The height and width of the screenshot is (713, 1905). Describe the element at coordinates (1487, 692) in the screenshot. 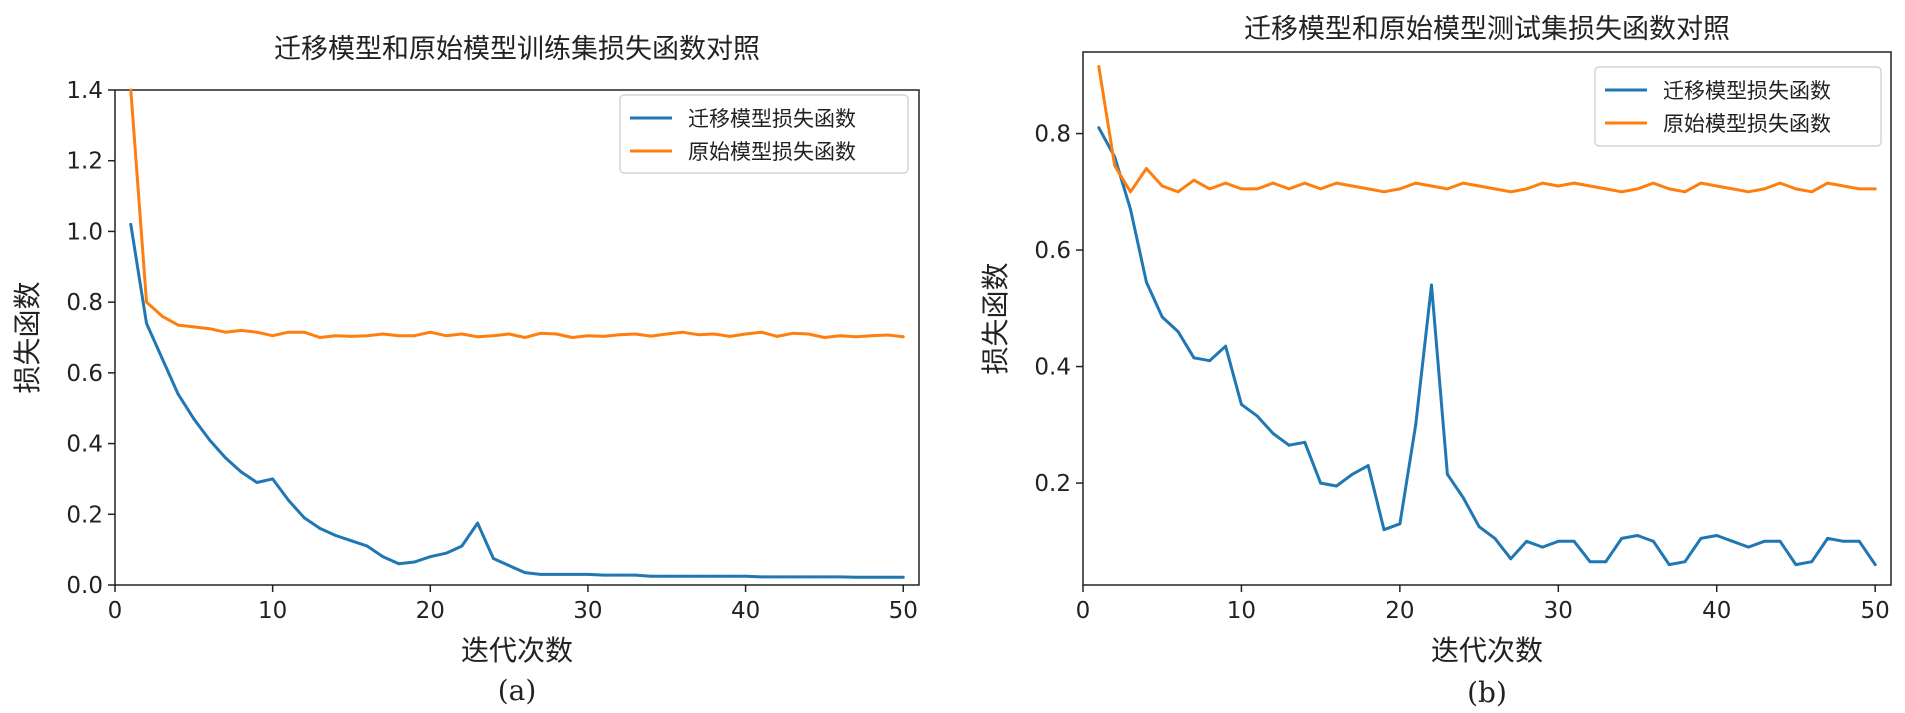

I see `panel-caption: (b)` at that location.